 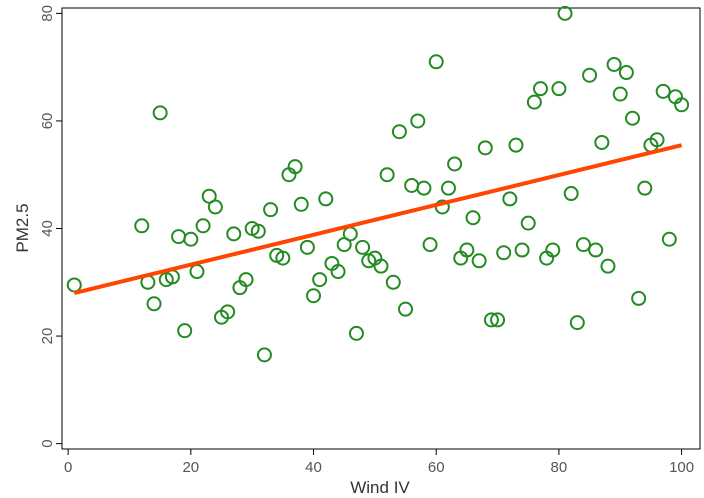 What do you see at coordinates (47, 121) in the screenshot?
I see `y-tick-label: 60` at bounding box center [47, 121].